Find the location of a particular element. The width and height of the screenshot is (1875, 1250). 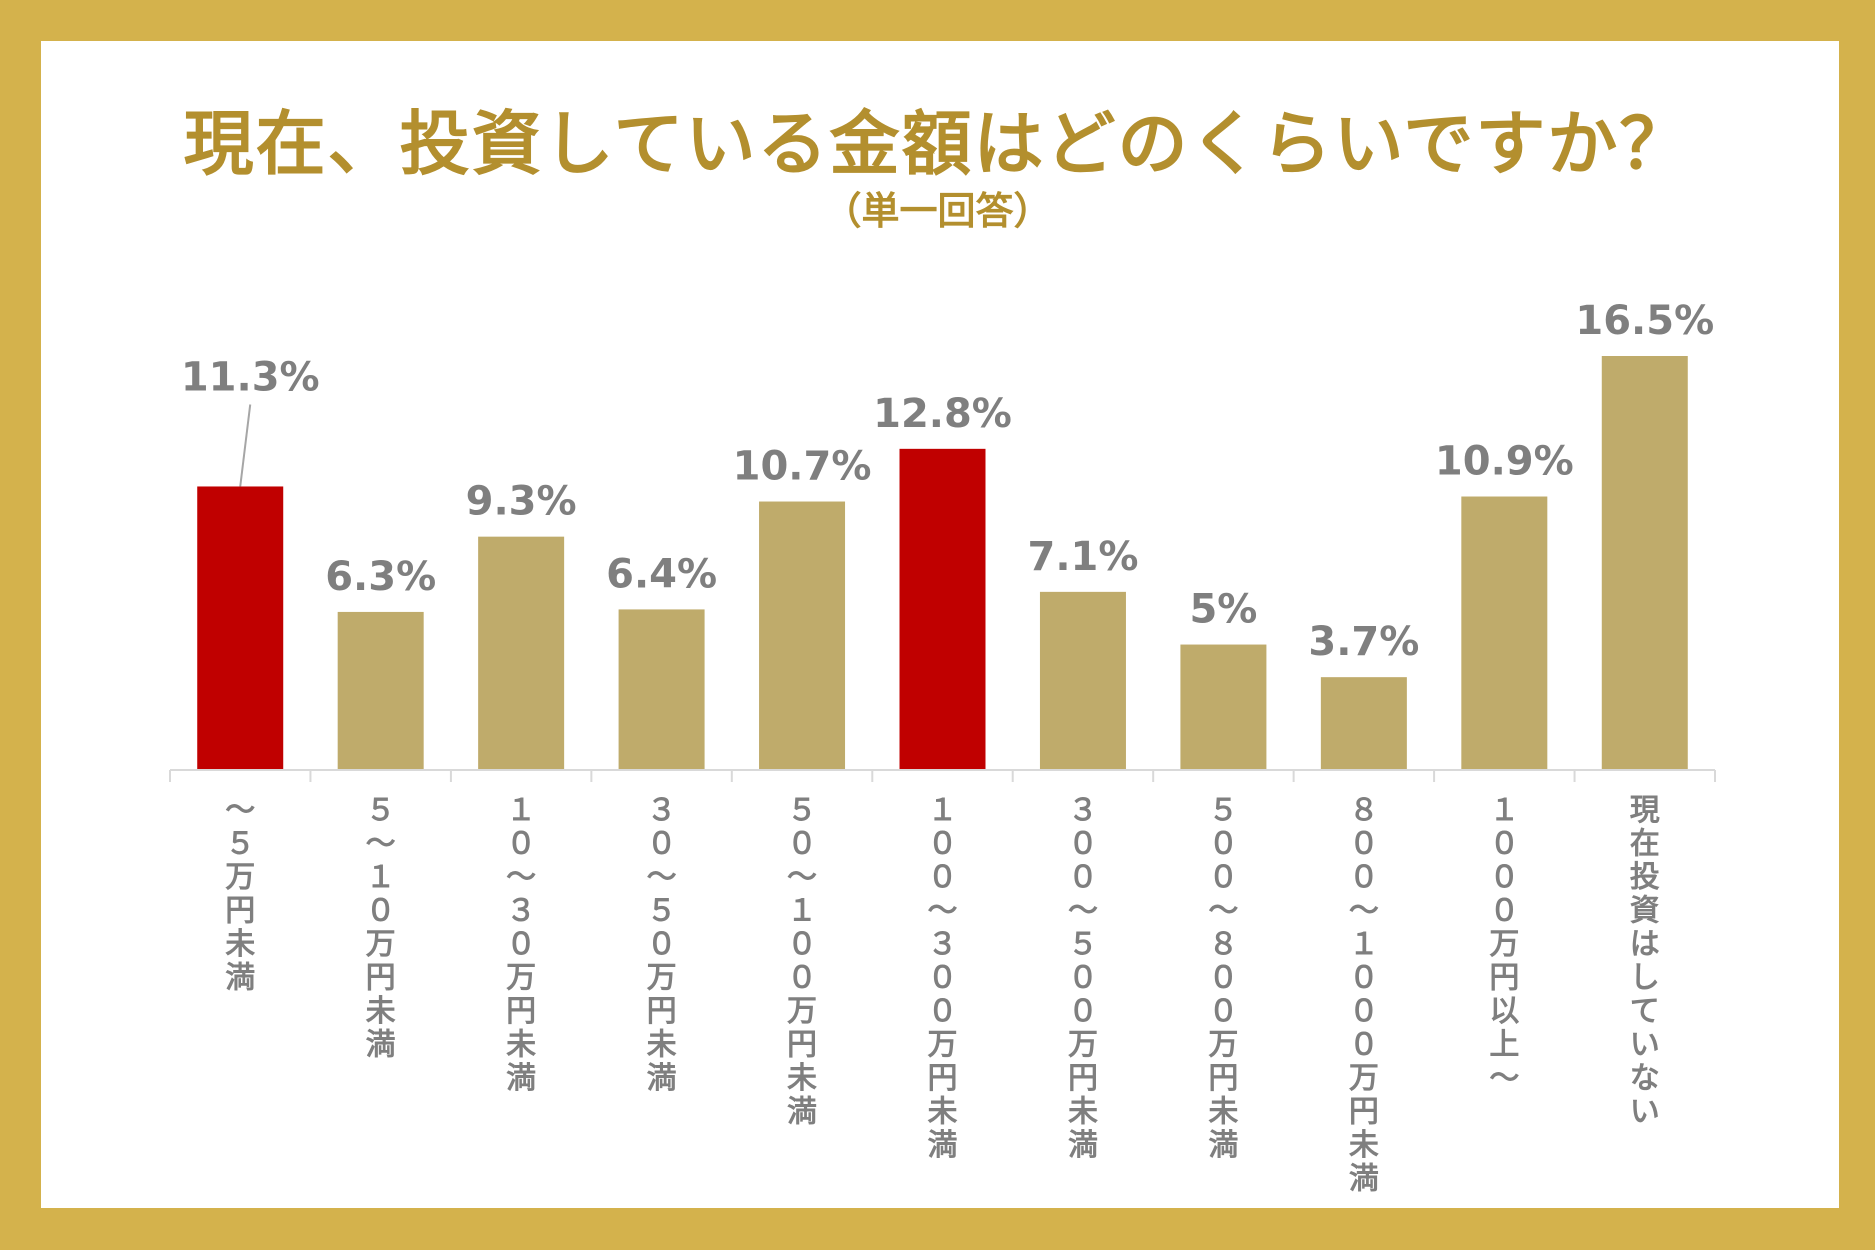

value-label-leader is located at coordinates (245, 445).